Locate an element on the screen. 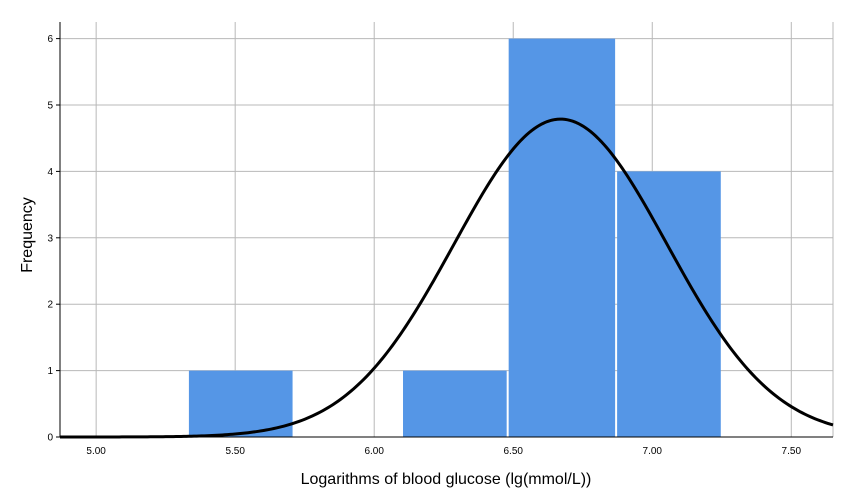  y-tick-label: 5 is located at coordinates (50, 106).